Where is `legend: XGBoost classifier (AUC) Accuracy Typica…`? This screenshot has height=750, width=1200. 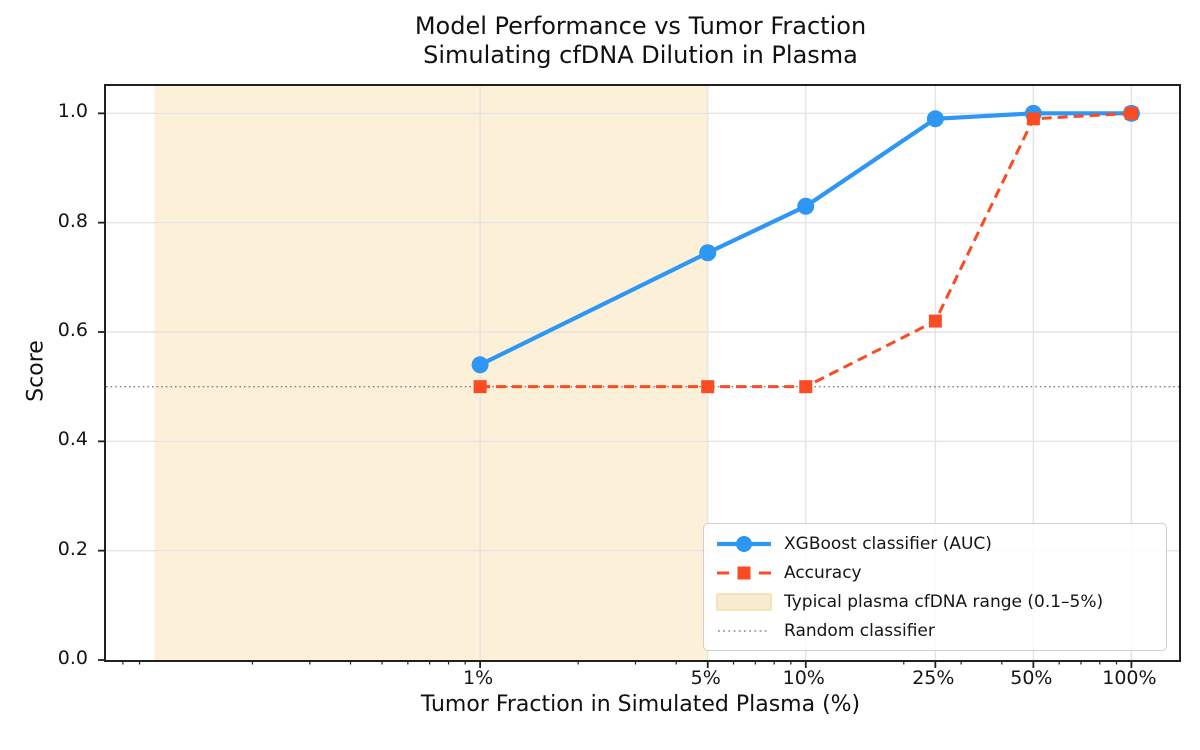
legend: XGBoost classifier (AUC) Accuracy Typica… is located at coordinates (935, 587).